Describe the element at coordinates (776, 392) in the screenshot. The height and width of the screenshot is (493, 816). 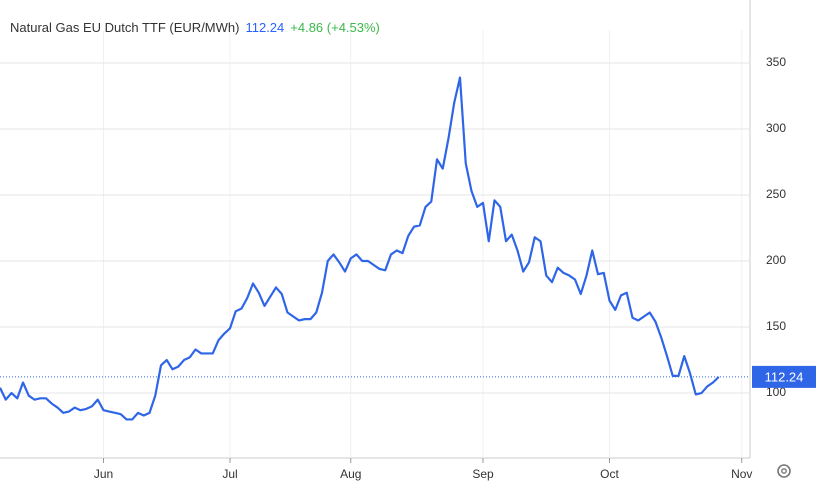
I see `y-tick-label: 100` at that location.